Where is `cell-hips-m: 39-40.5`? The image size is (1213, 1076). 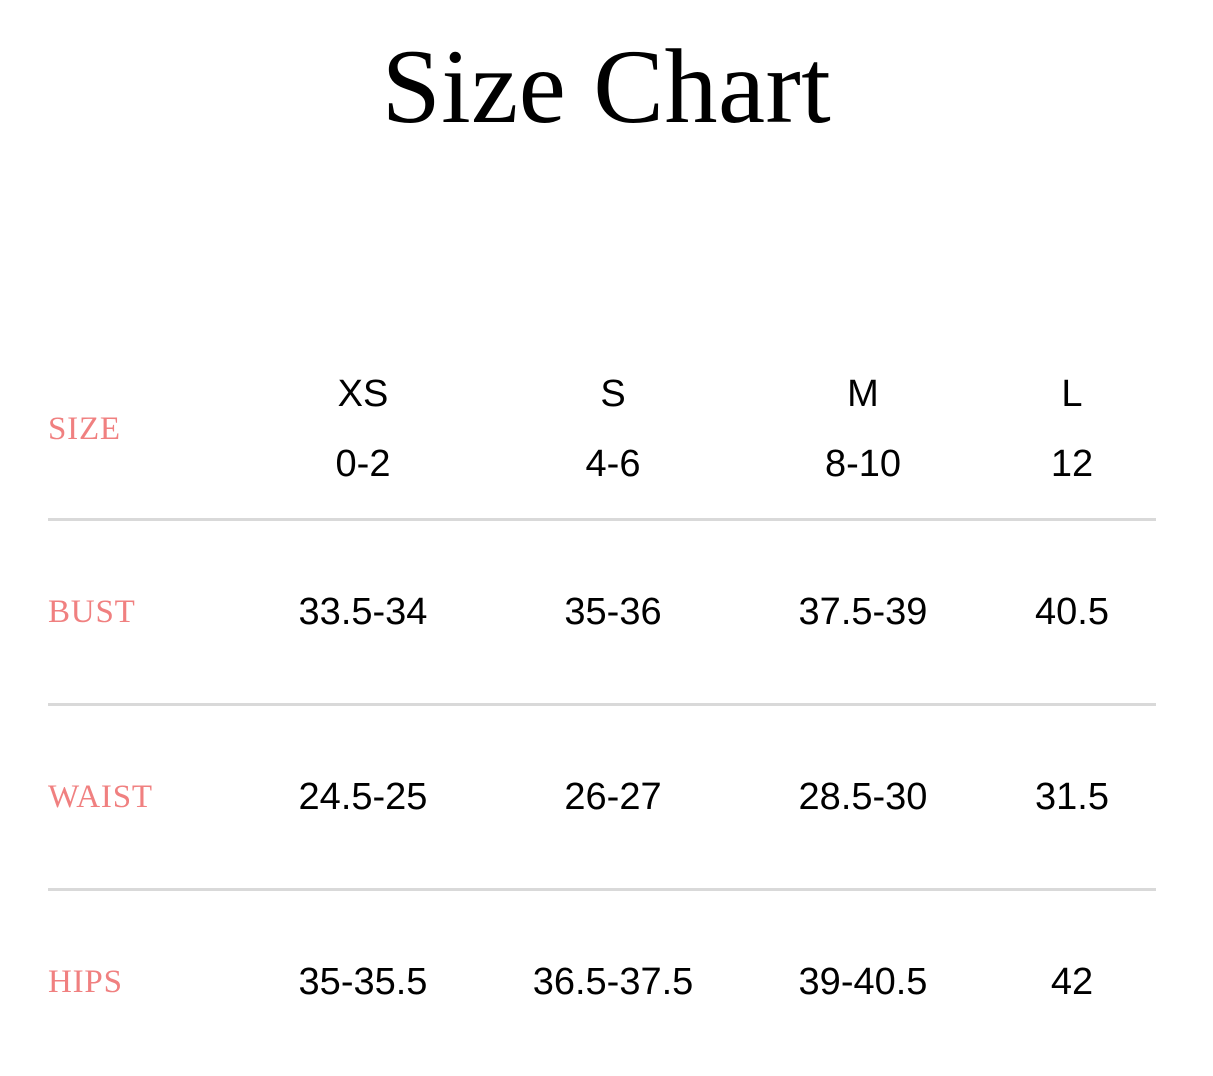
cell-hips-m: 39-40.5 is located at coordinates (863, 980).